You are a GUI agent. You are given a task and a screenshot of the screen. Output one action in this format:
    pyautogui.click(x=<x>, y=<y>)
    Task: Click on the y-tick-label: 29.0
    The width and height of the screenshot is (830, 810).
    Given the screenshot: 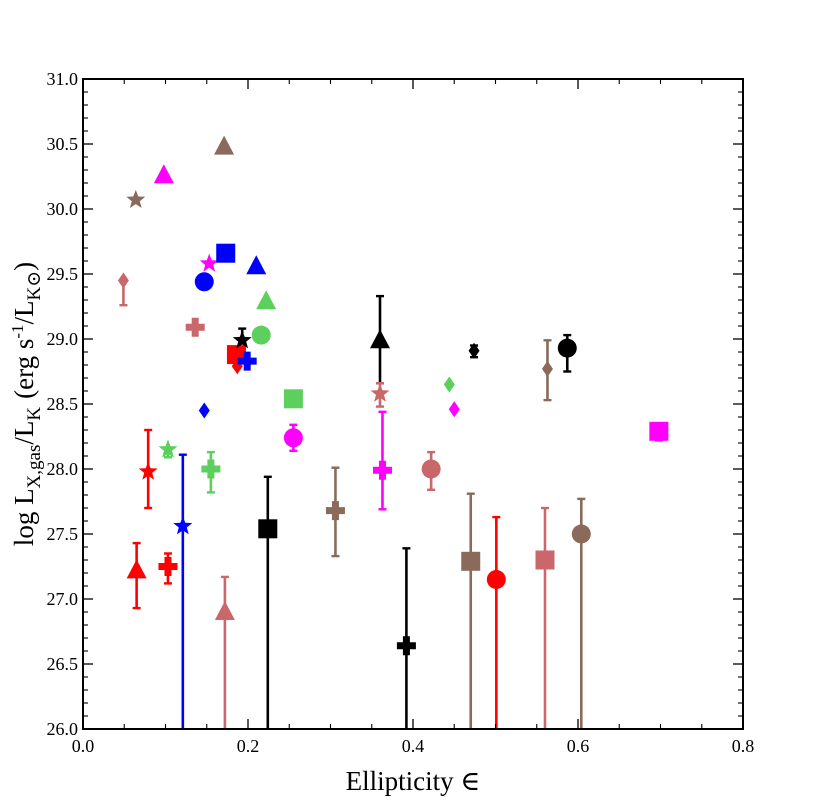 What is the action you would take?
    pyautogui.click(x=63, y=339)
    